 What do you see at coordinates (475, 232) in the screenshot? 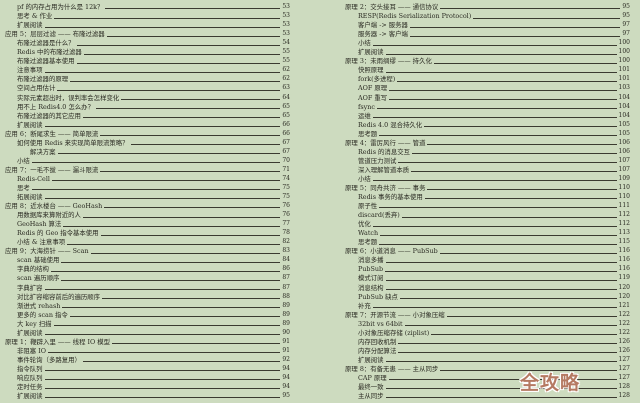
I see `toc-section-entry: Watch 113` at bounding box center [475, 232].